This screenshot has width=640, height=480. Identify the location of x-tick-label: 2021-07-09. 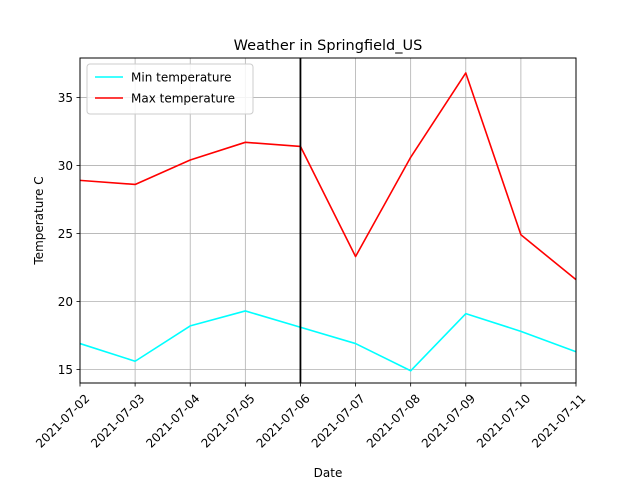
(448, 420).